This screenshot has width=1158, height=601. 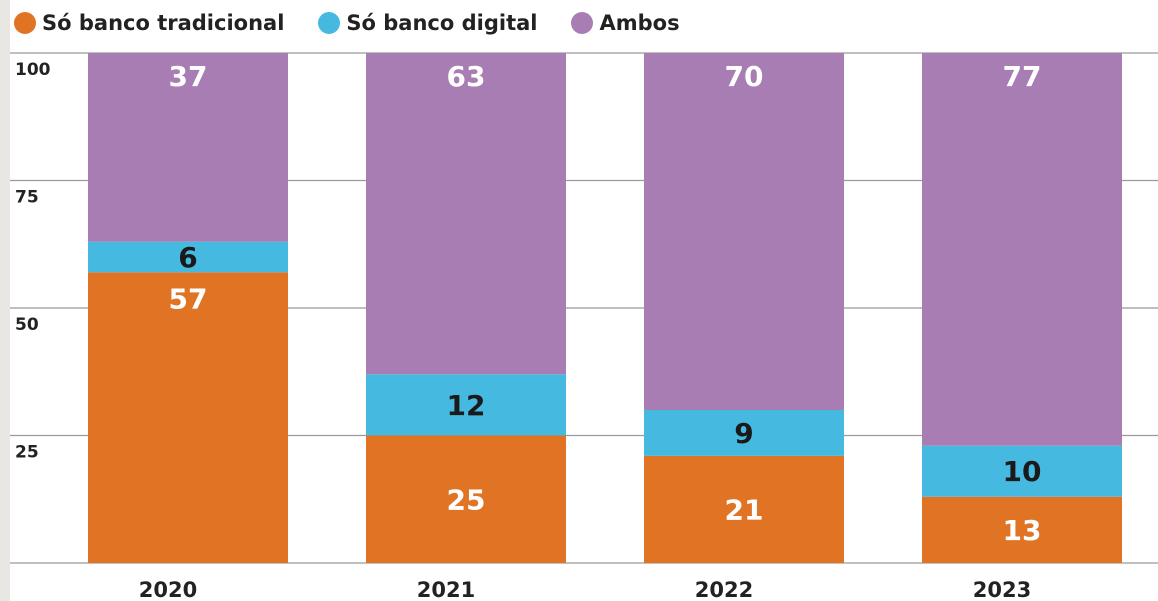 I want to click on data-label-2022-s1: 9, so click(x=743, y=433).